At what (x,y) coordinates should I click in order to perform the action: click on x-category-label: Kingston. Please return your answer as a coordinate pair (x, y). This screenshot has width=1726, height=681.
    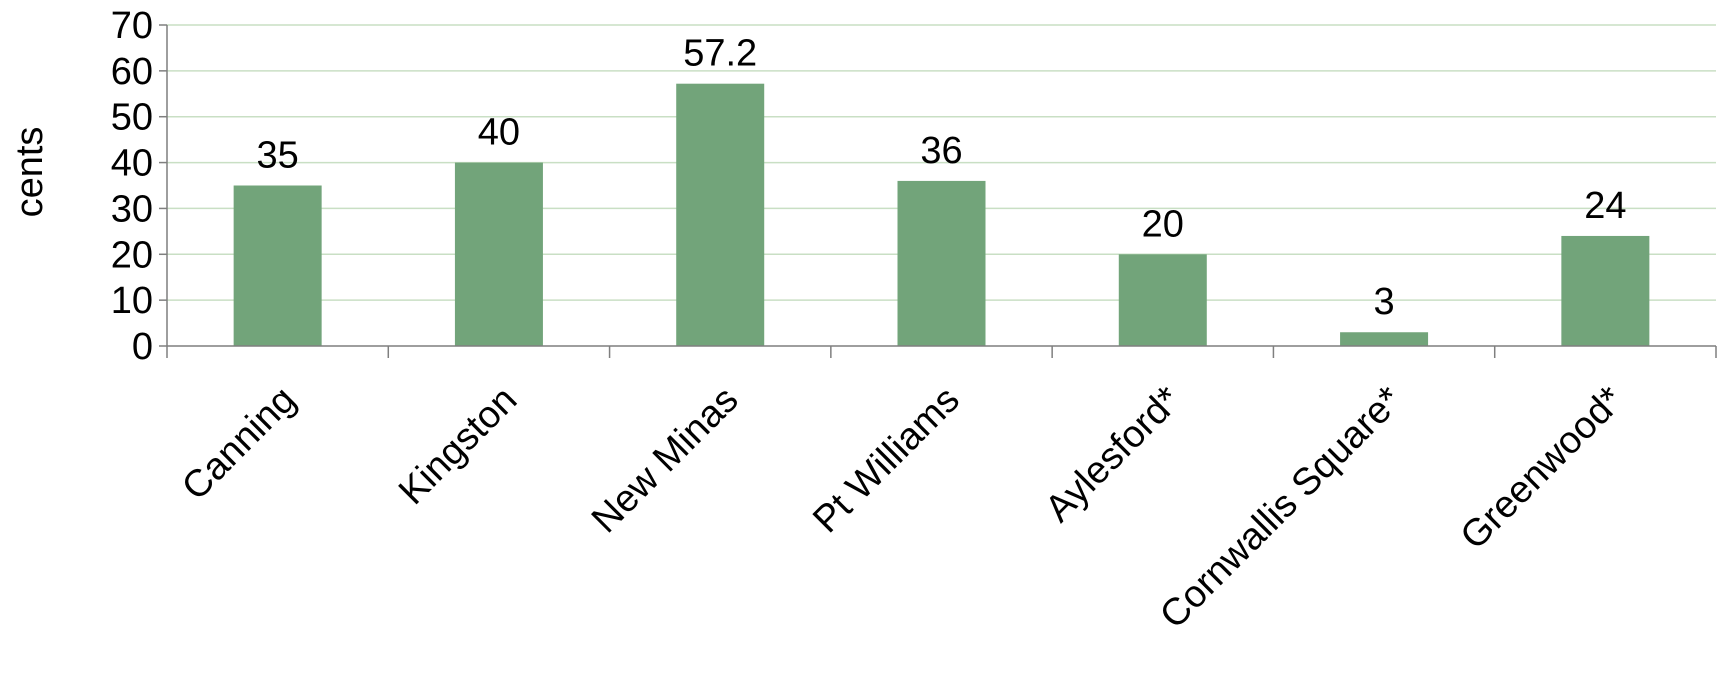
    Looking at the image, I should click on (458, 446).